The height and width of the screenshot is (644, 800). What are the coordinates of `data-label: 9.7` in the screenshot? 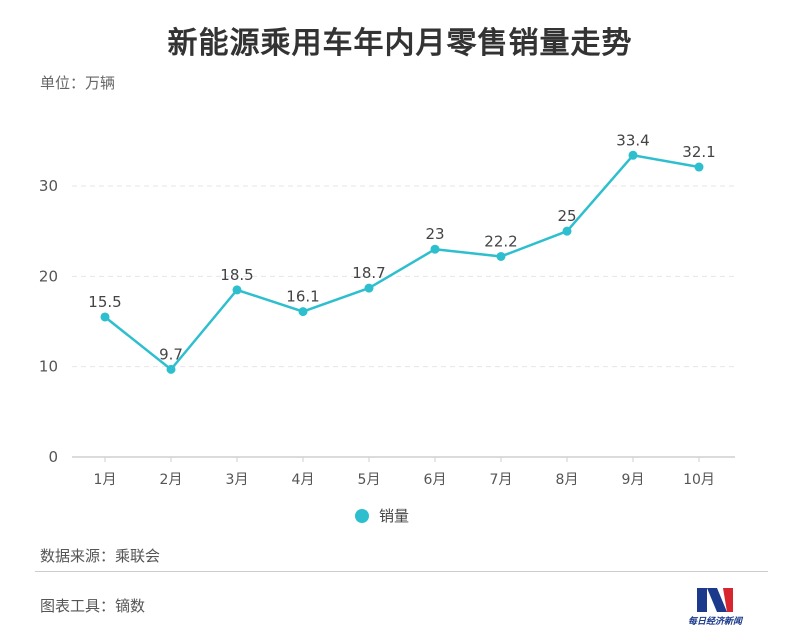 It's located at (171, 354).